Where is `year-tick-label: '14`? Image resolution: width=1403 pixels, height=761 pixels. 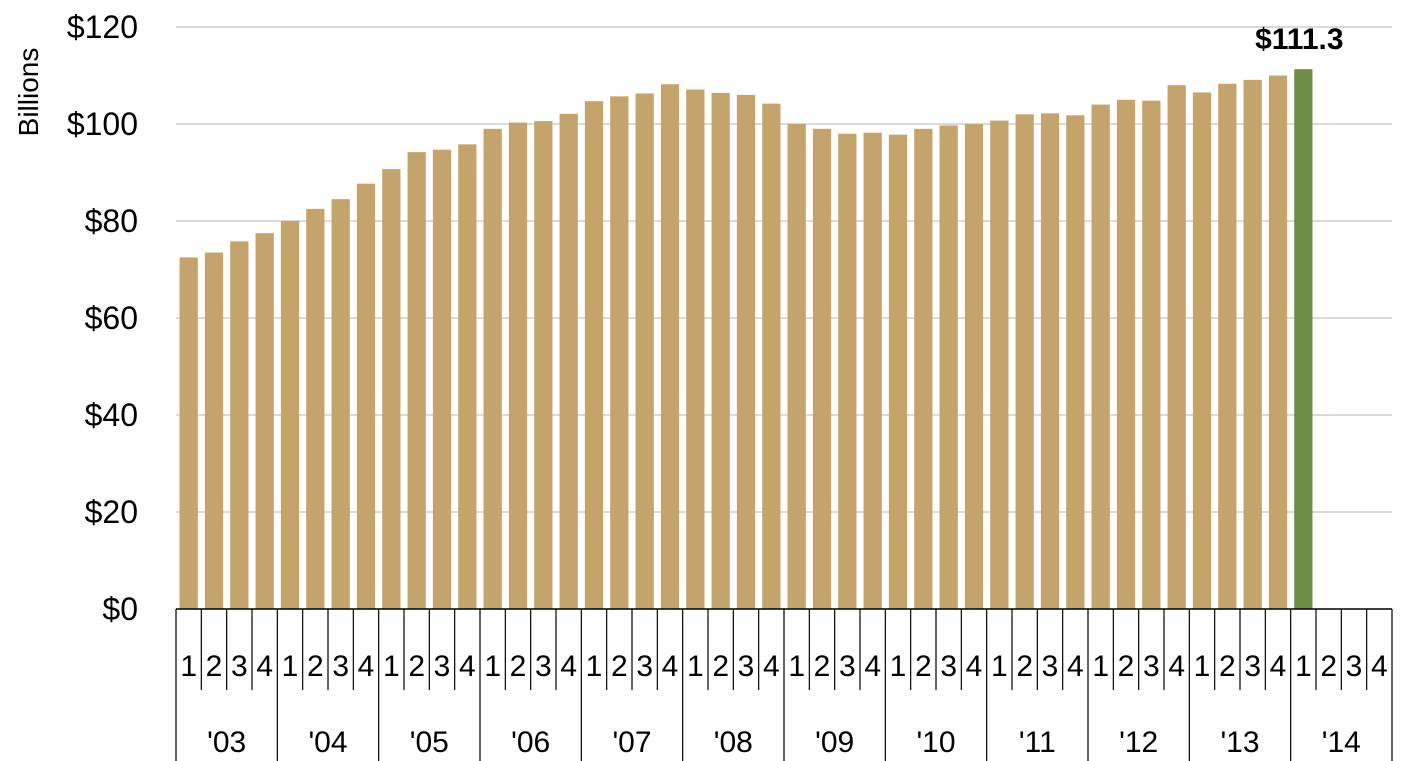 year-tick-label: '14 is located at coordinates (1341, 742).